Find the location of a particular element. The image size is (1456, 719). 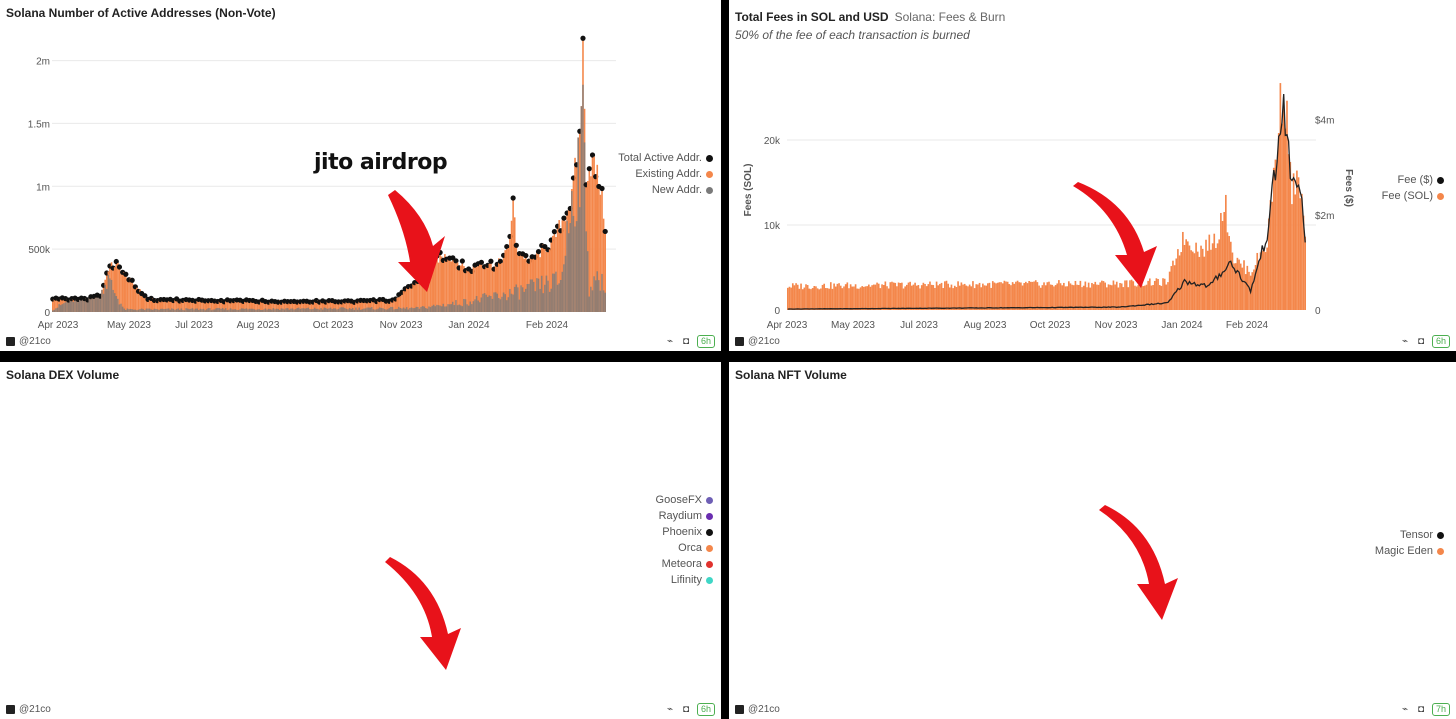

legend-item: Total Active Addr. is located at coordinates (665, 158).